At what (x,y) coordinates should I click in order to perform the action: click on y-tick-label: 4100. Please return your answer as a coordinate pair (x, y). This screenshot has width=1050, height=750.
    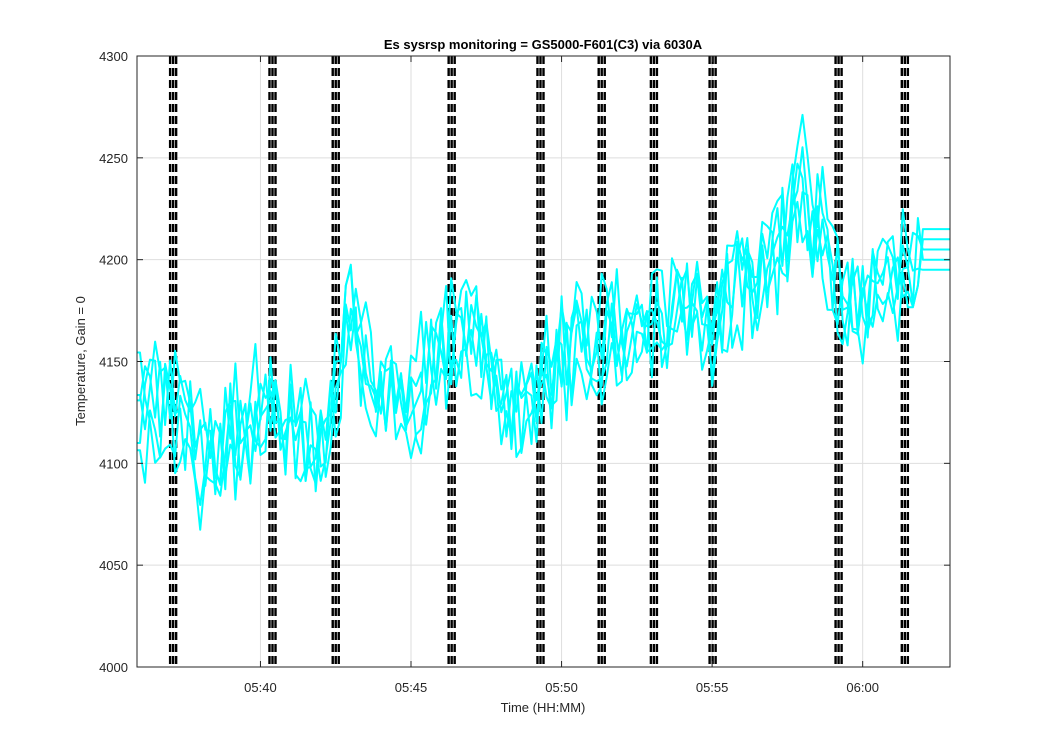
    Looking at the image, I should click on (113, 463).